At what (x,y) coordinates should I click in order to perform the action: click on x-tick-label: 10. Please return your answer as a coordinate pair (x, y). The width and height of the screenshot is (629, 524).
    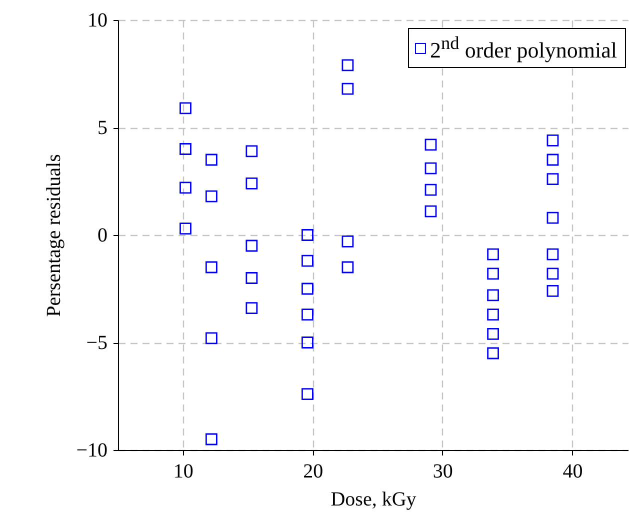
    Looking at the image, I should click on (183, 471).